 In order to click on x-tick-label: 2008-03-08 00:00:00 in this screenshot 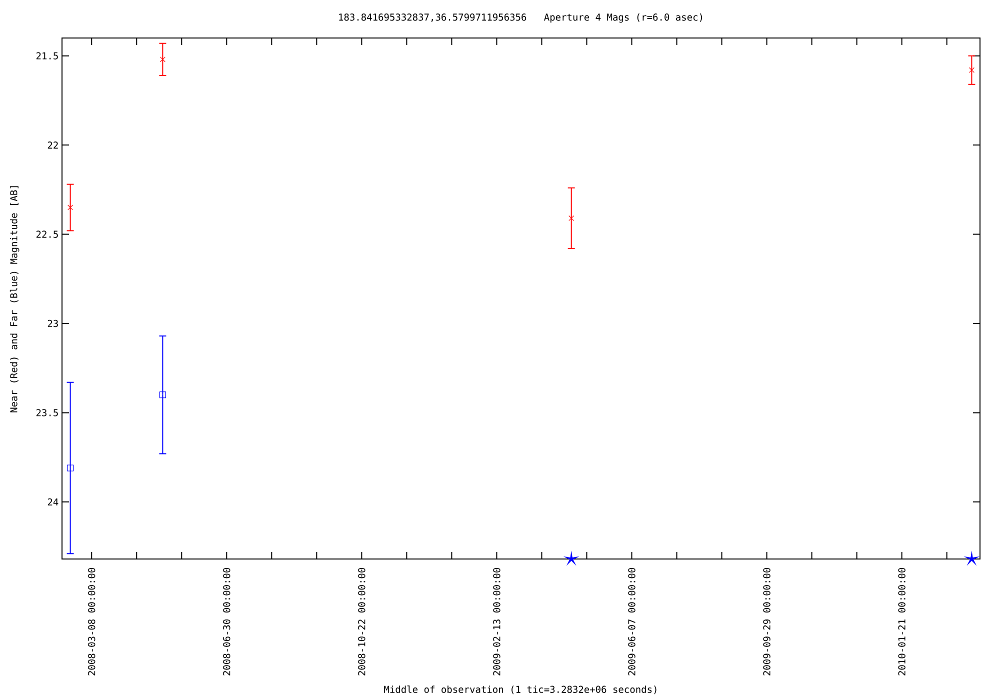, I will do `click(92, 622)`.